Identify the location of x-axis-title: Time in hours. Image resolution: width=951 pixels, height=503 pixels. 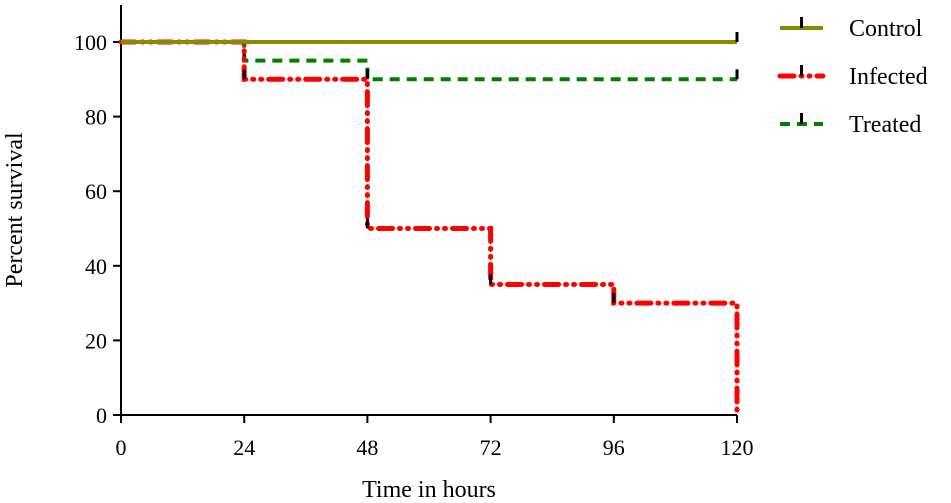
(429, 490).